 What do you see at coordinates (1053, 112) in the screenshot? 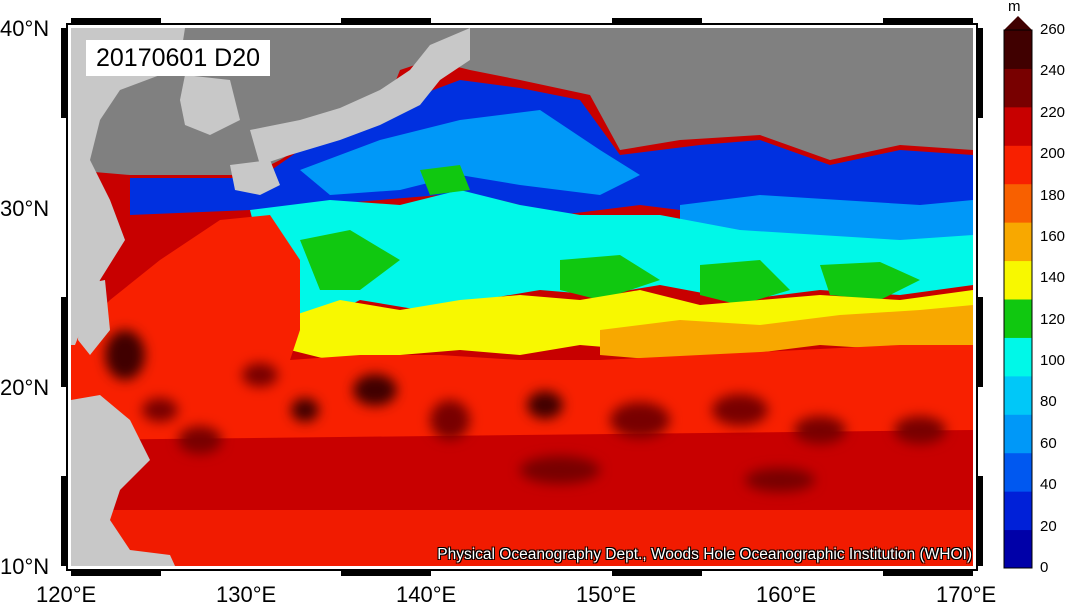
I see `colorbar-tick-label: 220` at bounding box center [1053, 112].